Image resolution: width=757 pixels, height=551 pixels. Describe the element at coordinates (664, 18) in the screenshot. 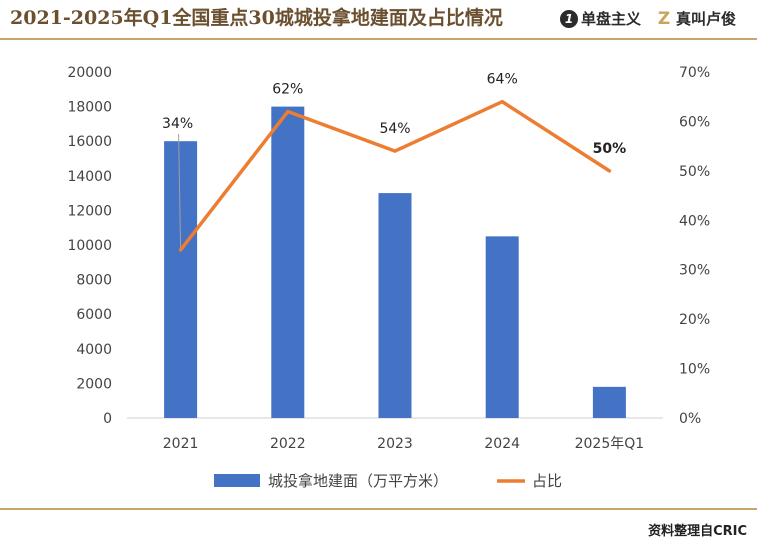

I see `zhenjiaolujun-logo-icon: Z` at that location.